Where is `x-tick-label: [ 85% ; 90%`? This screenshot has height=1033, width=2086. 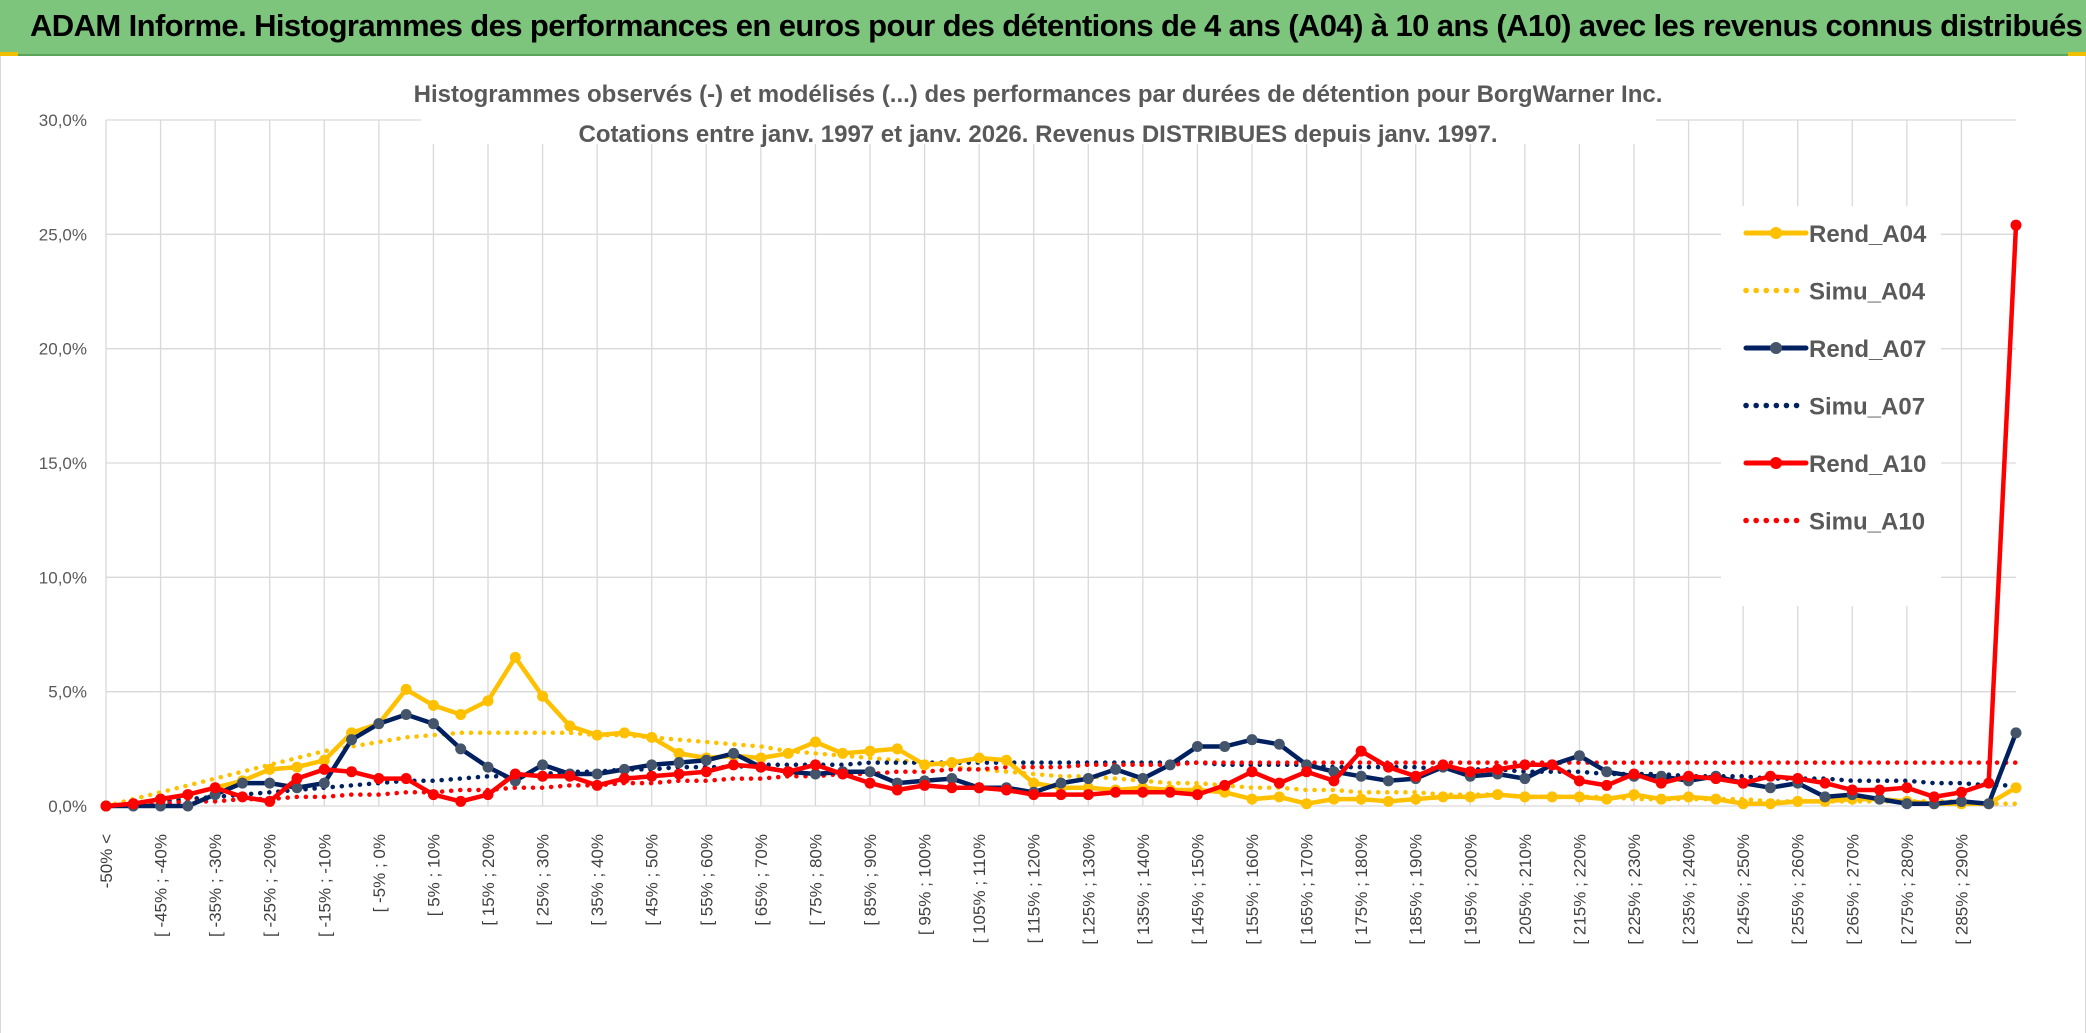
x-tick-label: [ 85% ; 90% is located at coordinates (870, 880).